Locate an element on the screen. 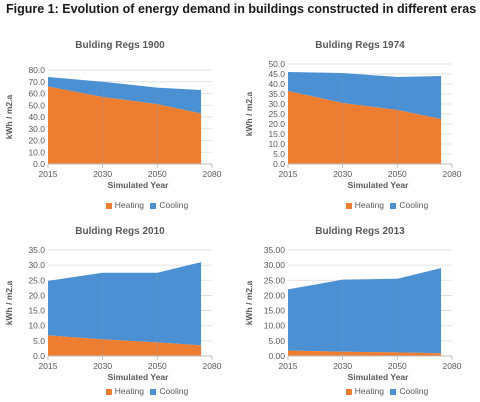  y-tick-label: 80.0 is located at coordinates (36, 70).